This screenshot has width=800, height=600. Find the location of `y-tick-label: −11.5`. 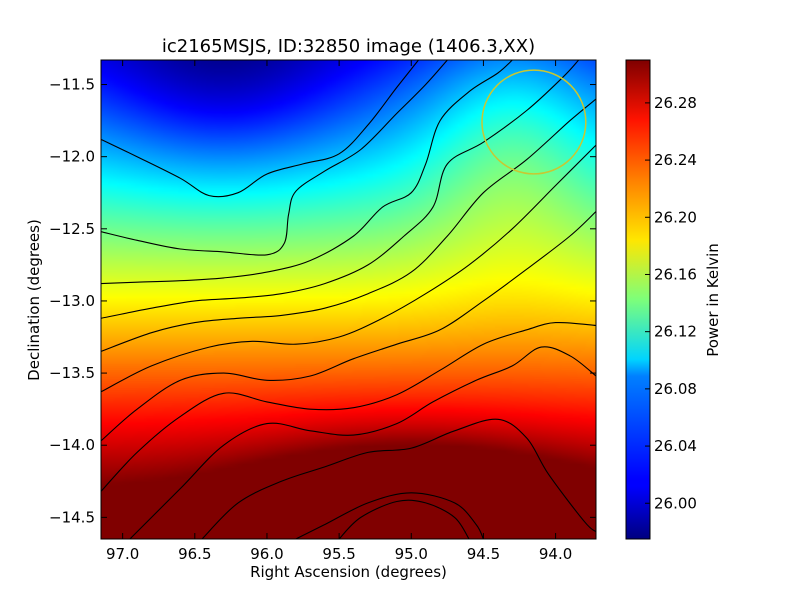

y-tick-label: −11.5 is located at coordinates (72, 85).